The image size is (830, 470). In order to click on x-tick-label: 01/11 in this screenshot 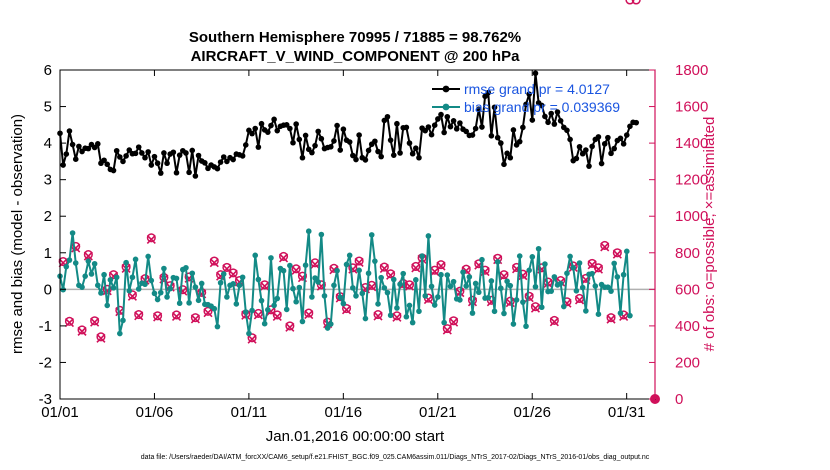, I will do `click(249, 412)`.